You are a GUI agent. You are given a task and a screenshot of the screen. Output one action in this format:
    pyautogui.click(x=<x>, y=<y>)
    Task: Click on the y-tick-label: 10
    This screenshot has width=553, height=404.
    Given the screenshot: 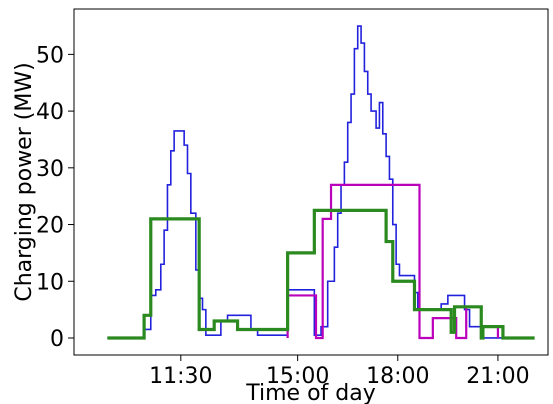 What is the action you would take?
    pyautogui.click(x=50, y=282)
    